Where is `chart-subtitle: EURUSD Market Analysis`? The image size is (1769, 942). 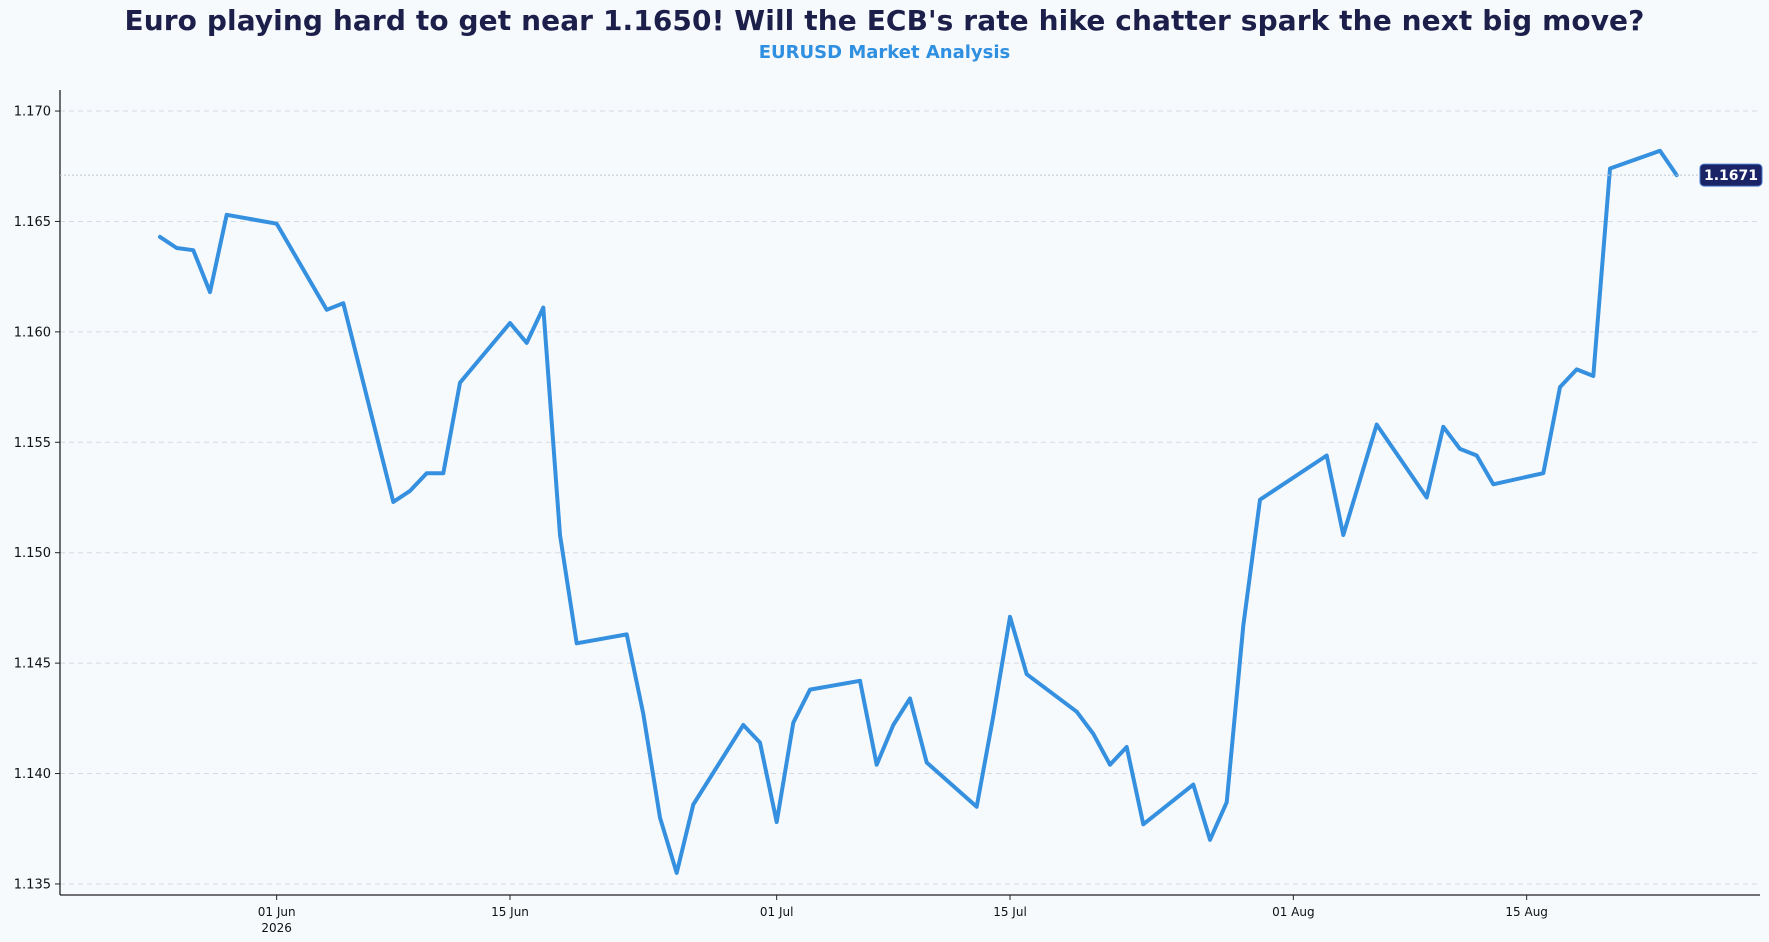
chart-subtitle: EURUSD Market Analysis is located at coordinates (884, 52).